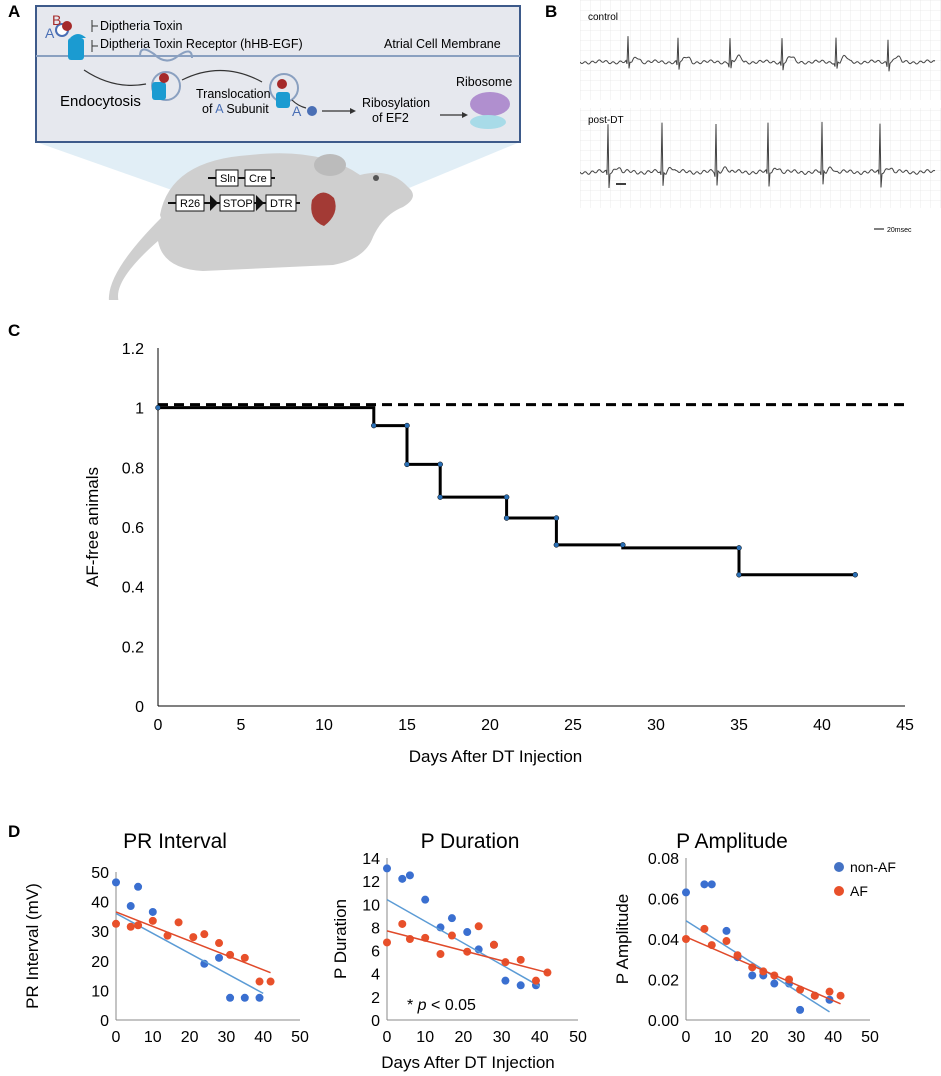 This screenshot has width=941, height=1076. I want to click on mouse-body-icon, so click(260, 226).